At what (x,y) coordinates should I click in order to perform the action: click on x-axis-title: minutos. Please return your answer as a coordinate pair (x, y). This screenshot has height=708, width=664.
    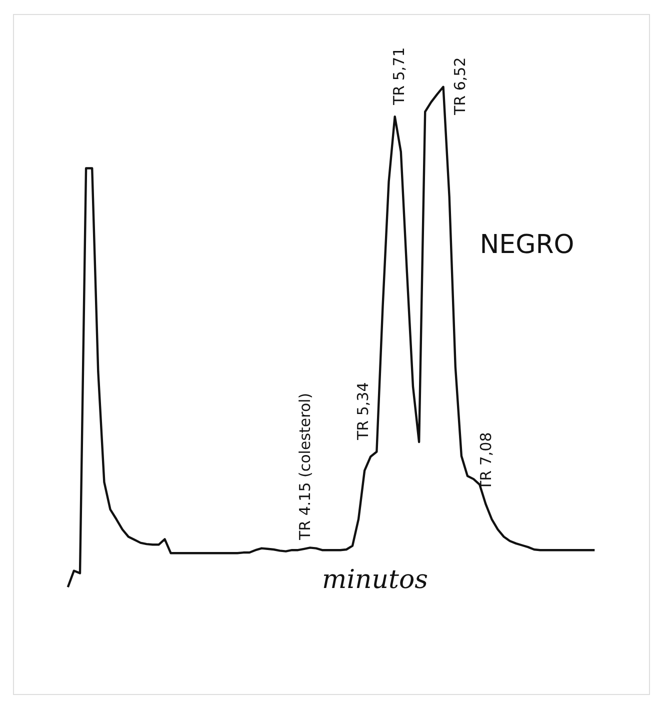
    Looking at the image, I should click on (375, 580).